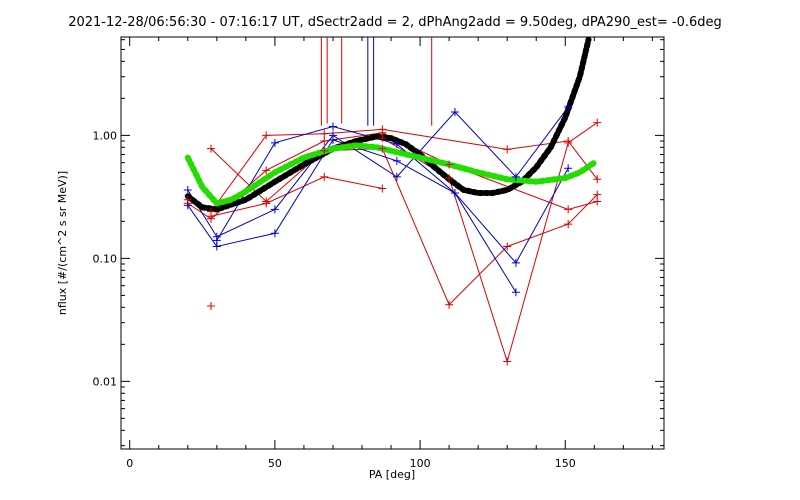 The image size is (800, 500). I want to click on x-tick-label: 0, so click(129, 463).